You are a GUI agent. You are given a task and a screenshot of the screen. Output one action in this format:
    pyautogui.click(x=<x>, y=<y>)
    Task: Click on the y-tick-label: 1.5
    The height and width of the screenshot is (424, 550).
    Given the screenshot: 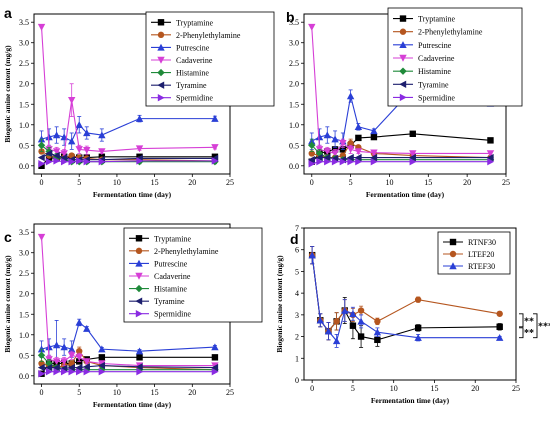 What is the action you would take?
    pyautogui.click(x=24, y=314)
    